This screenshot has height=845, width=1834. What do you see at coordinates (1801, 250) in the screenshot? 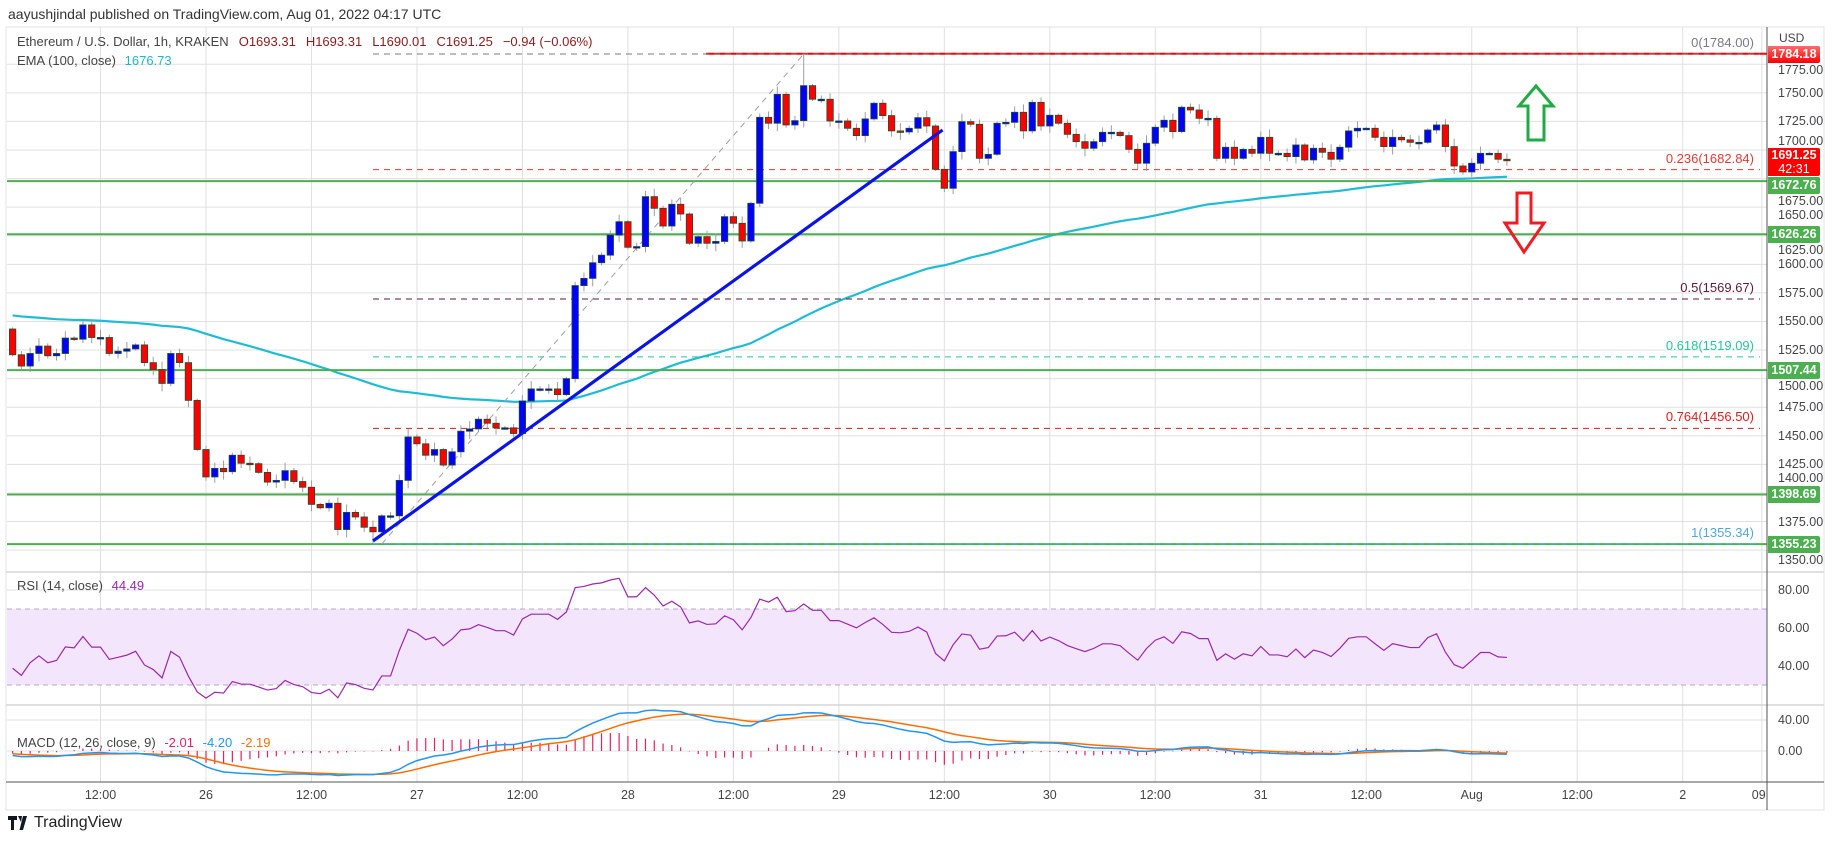
I see `price-tick-label: 1625.00` at bounding box center [1801, 250].